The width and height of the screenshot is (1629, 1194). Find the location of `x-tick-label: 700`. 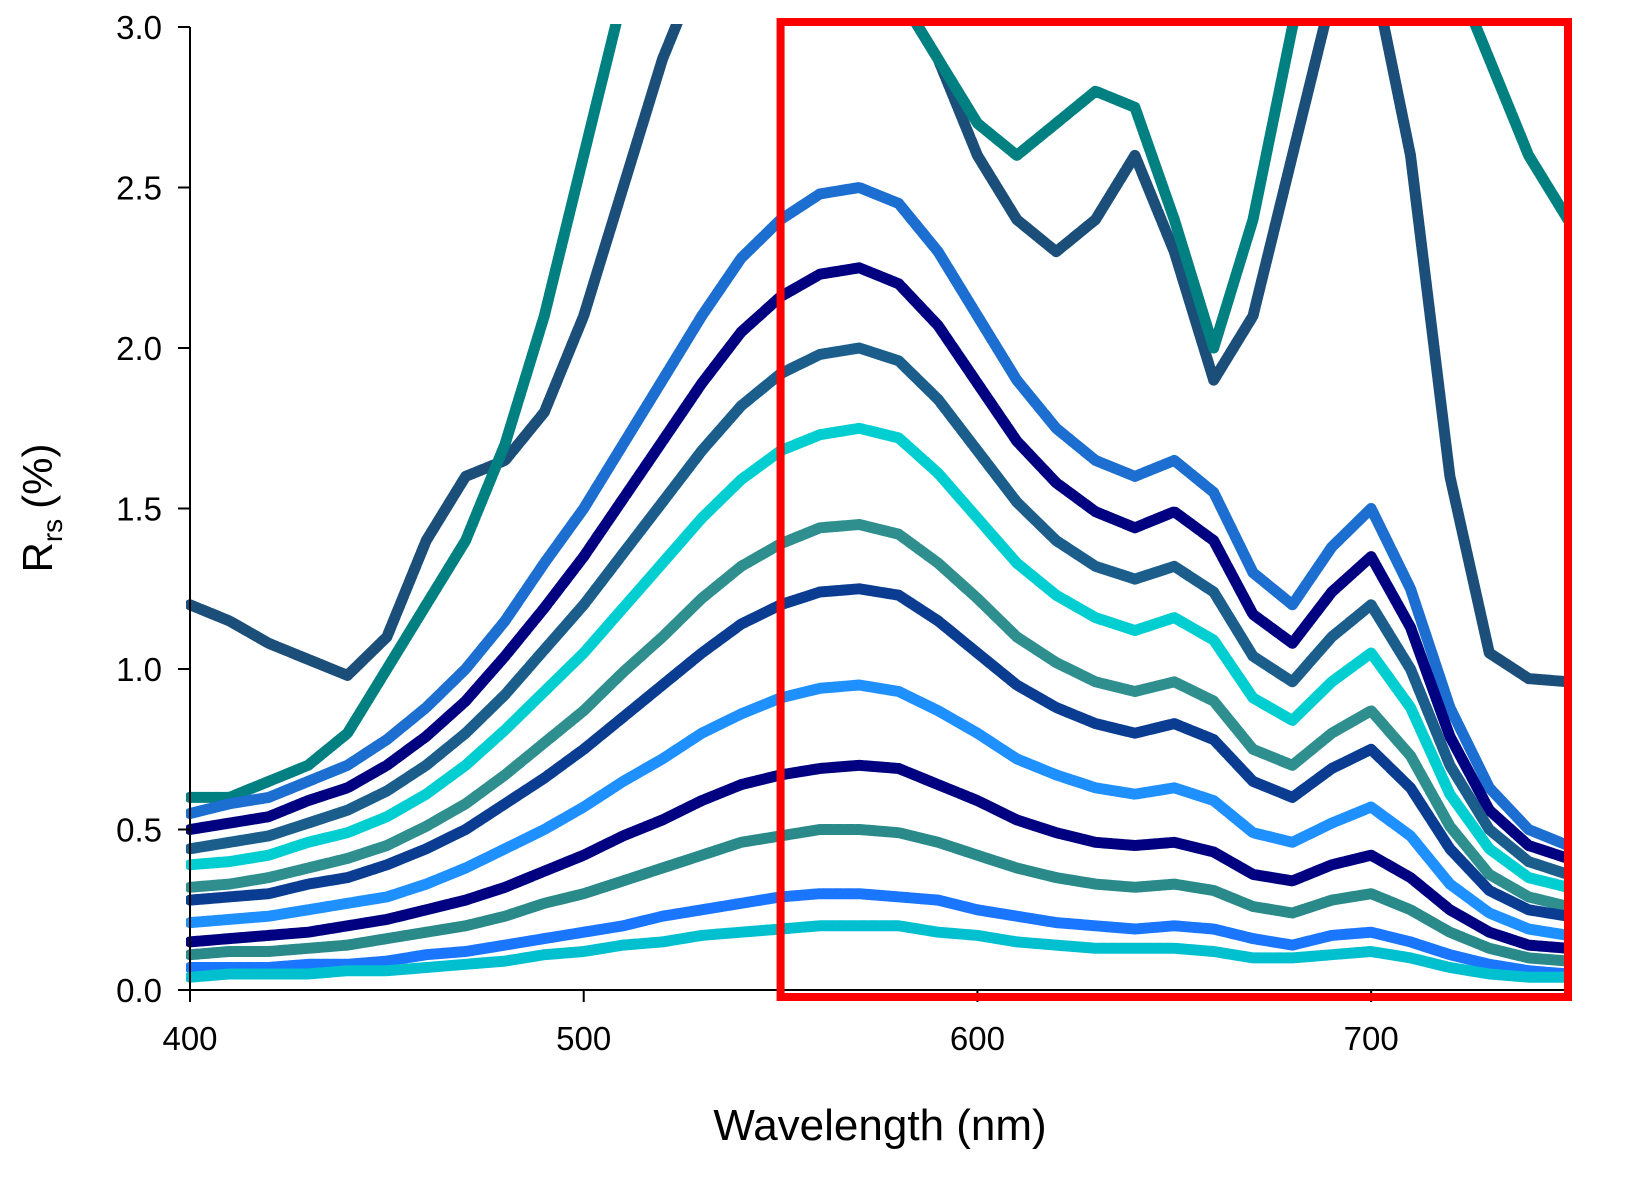

x-tick-label: 700 is located at coordinates (1371, 1038).